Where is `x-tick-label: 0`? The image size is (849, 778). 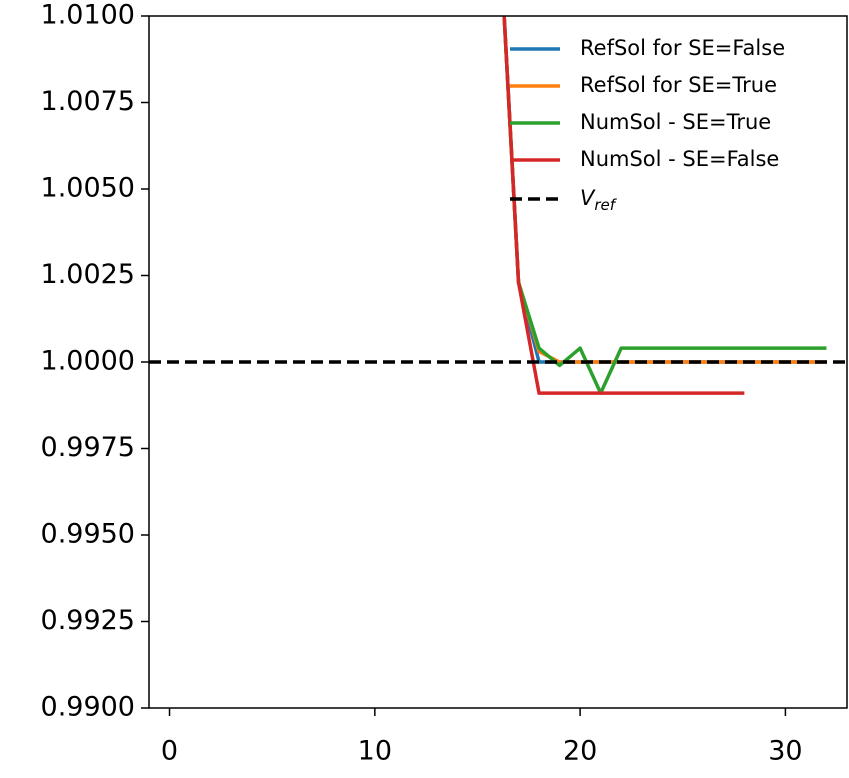
x-tick-label: 0 is located at coordinates (169, 751).